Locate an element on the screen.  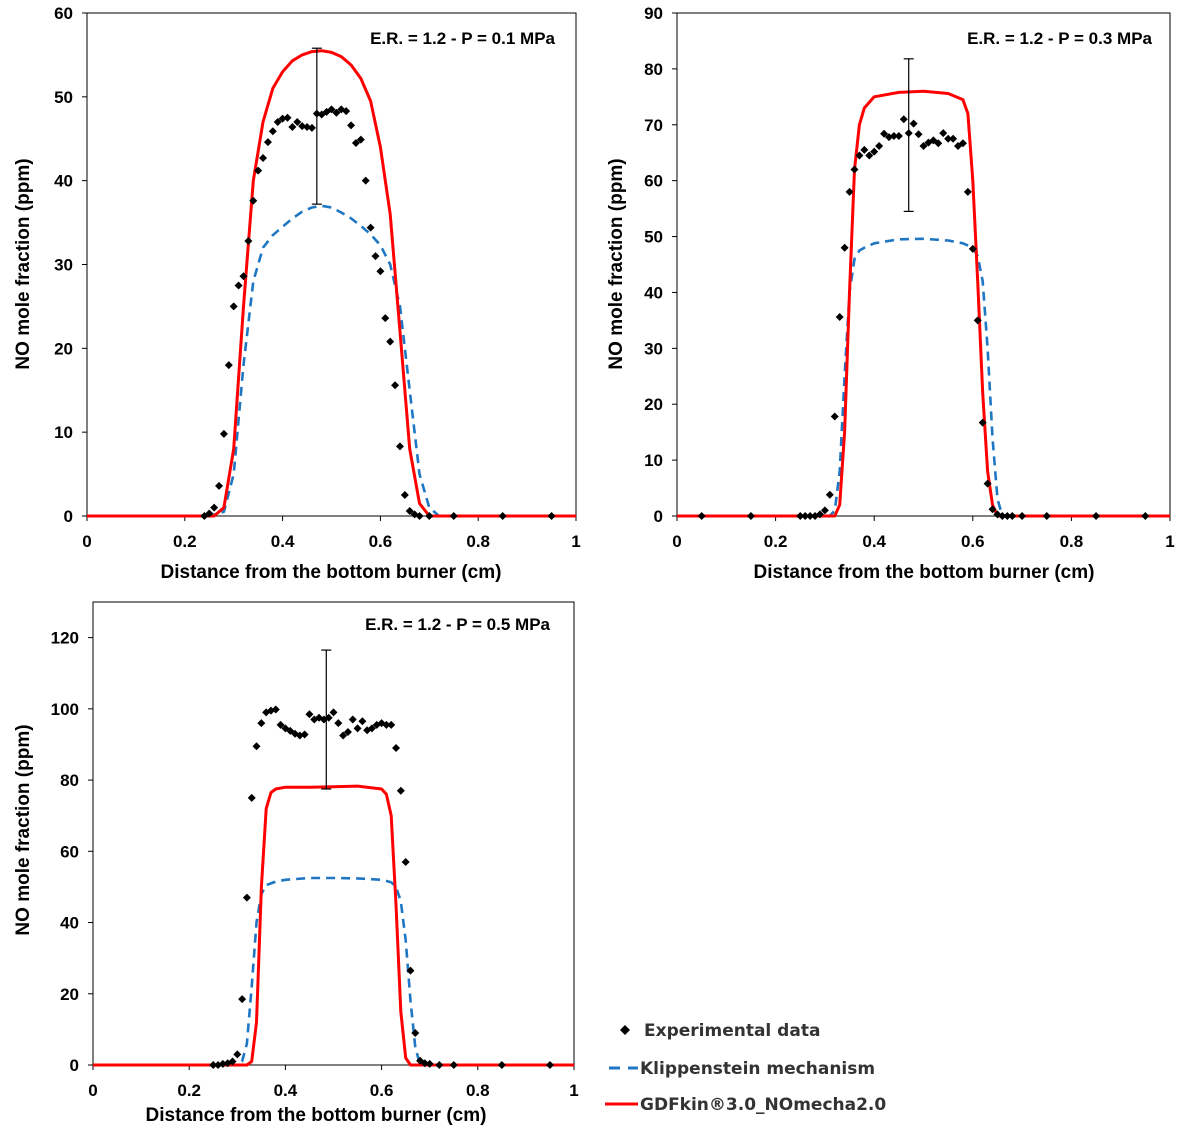
y-tick-label: 0 is located at coordinates (68, 516).